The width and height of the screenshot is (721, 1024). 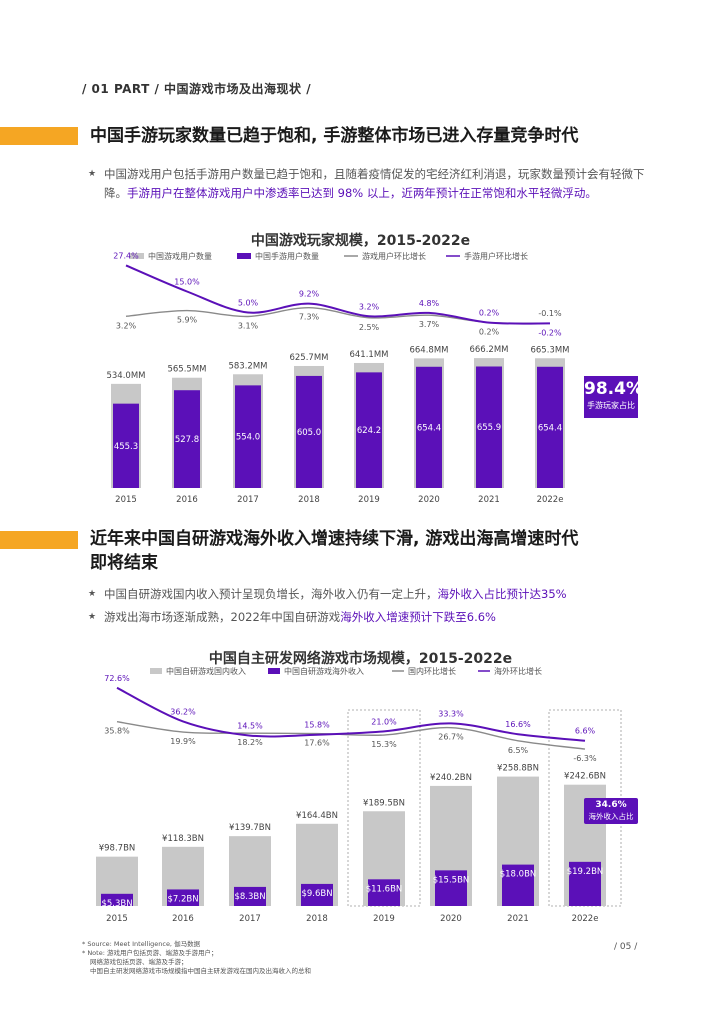 I want to click on bar-label-total: 666.2MM, so click(x=488, y=350).